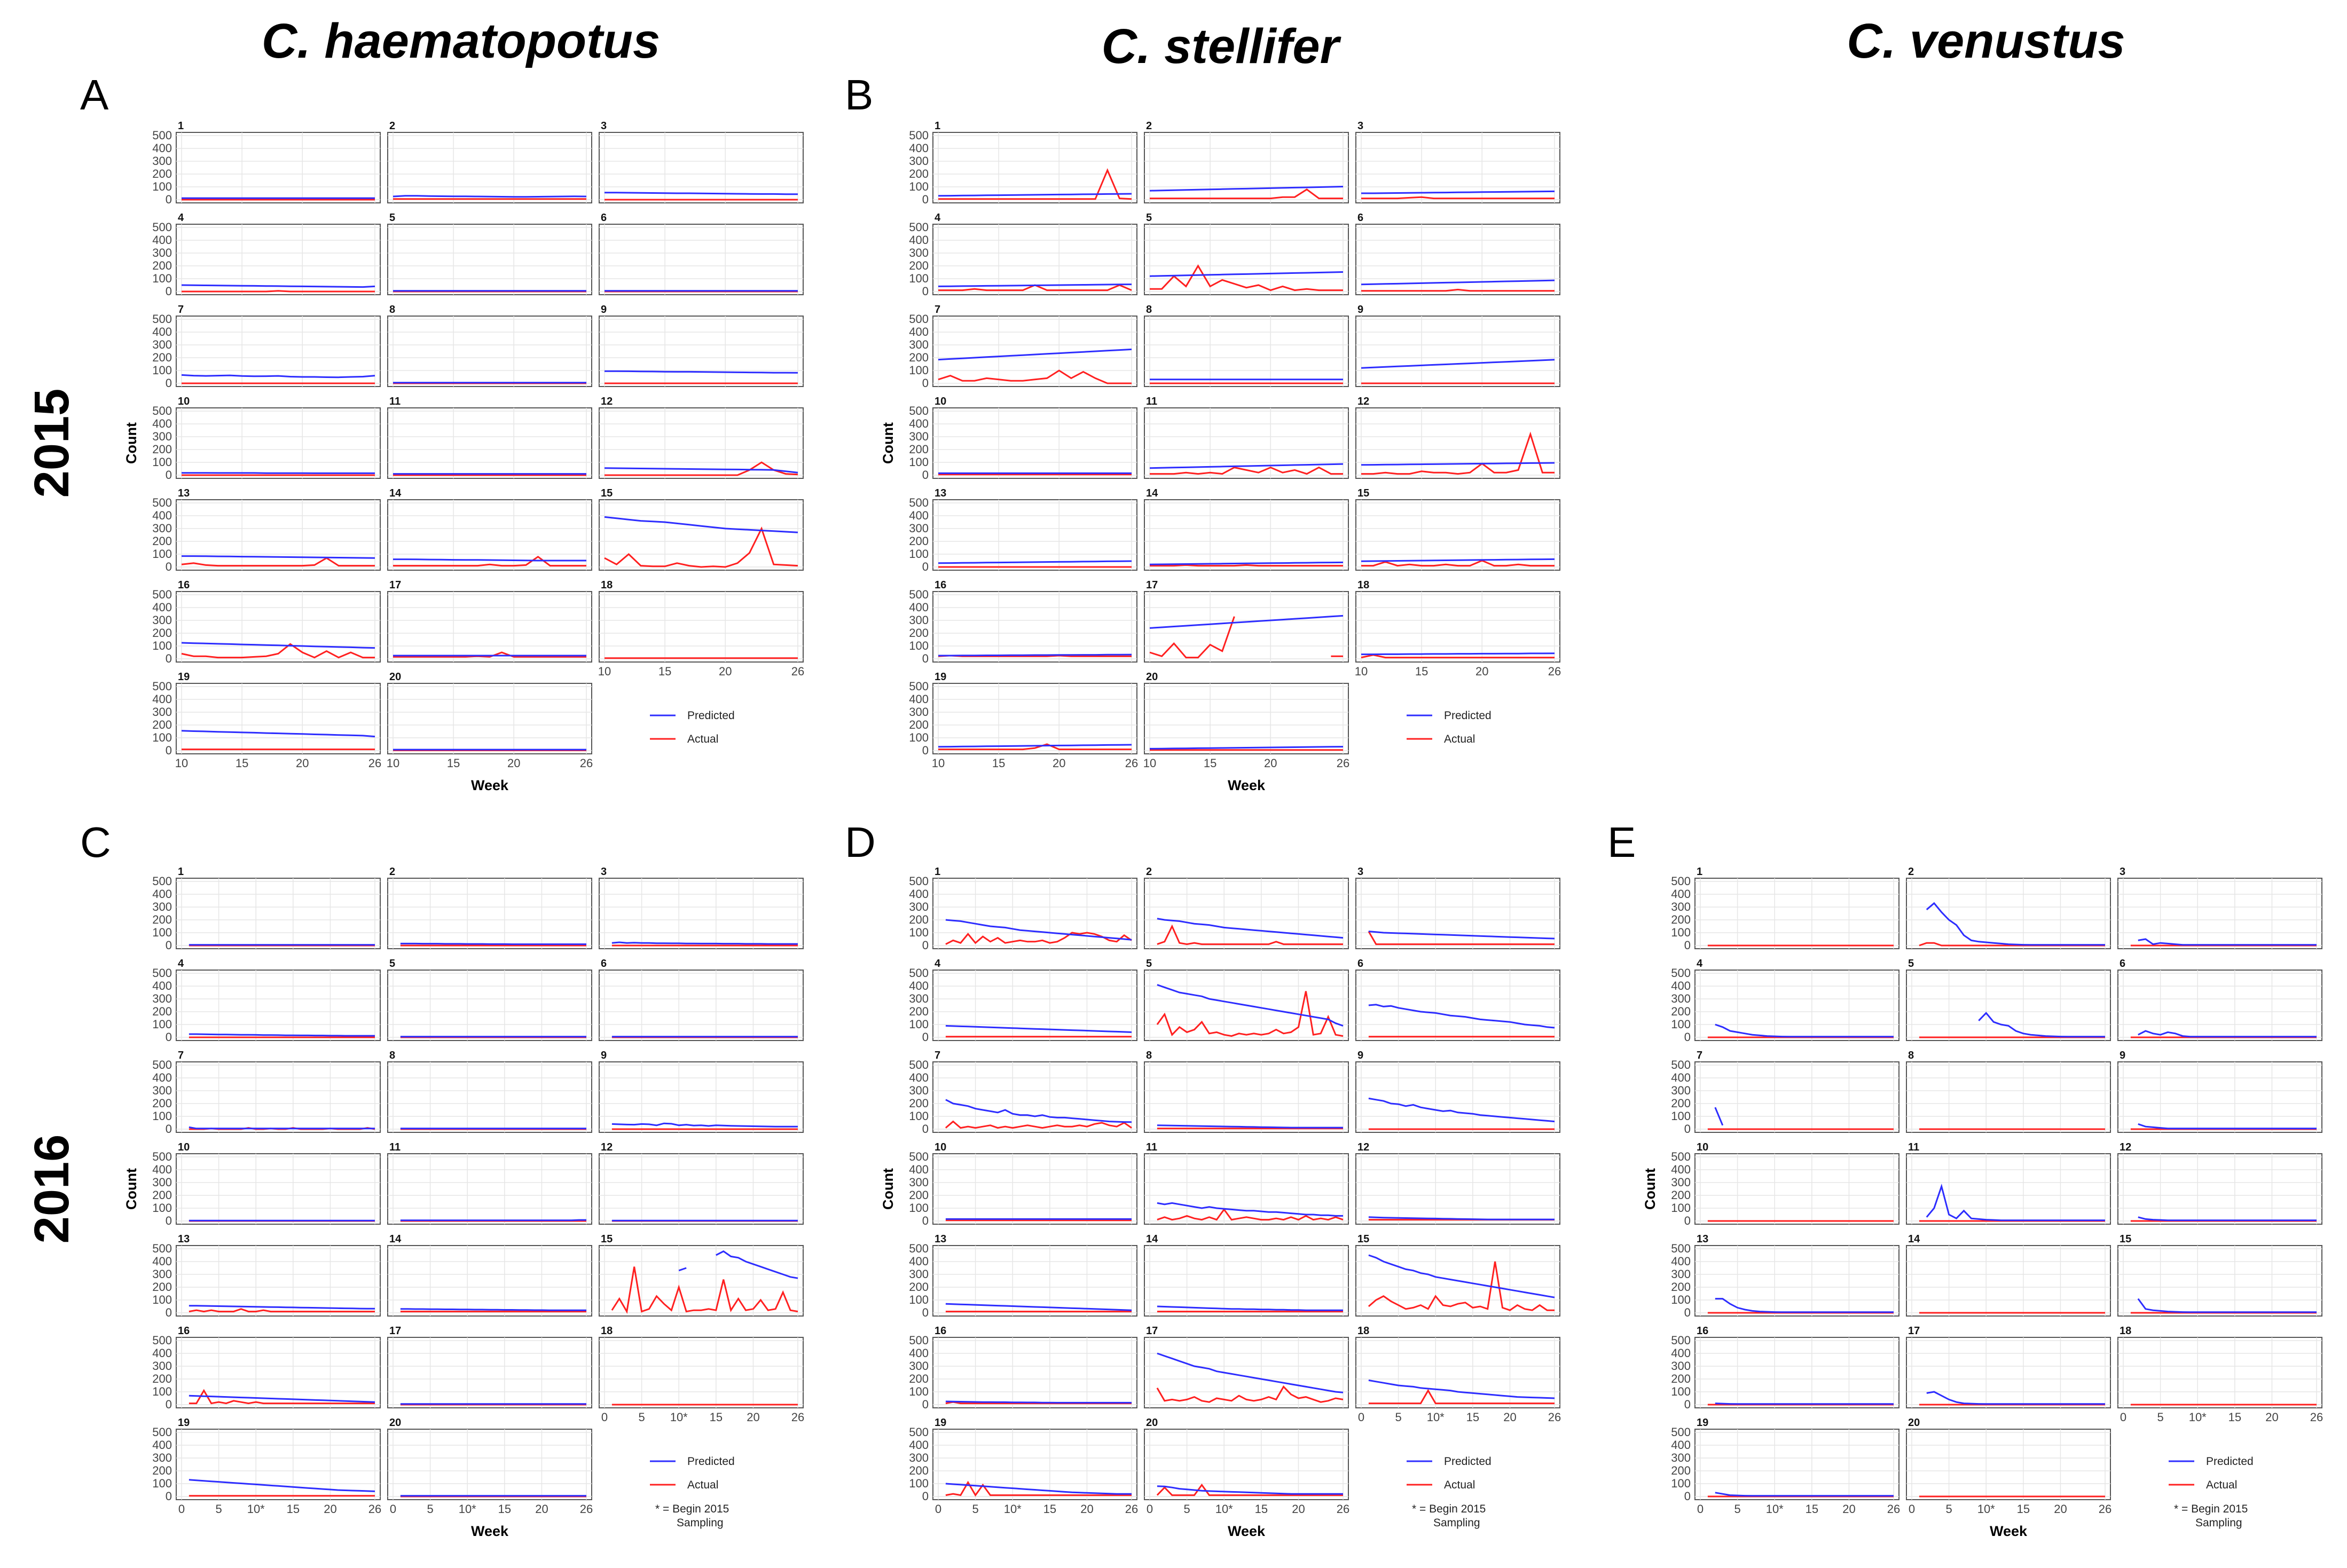  Describe the element at coordinates (938, 218) in the screenshot. I see `facet-title: 4` at that location.